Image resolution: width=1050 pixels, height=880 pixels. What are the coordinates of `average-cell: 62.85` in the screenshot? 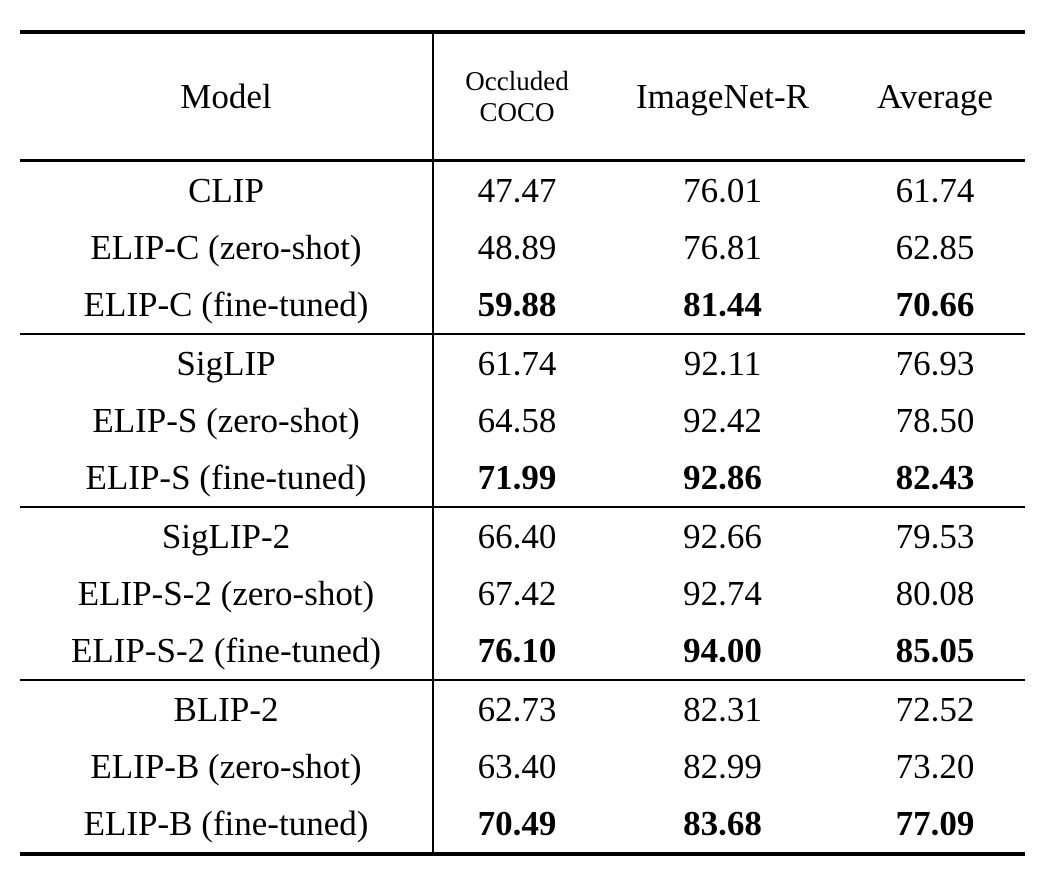 It's located at (935, 247).